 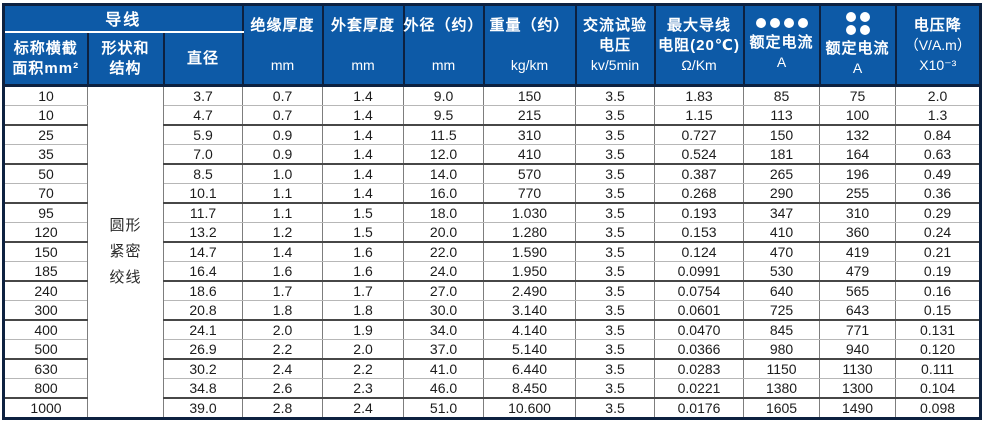 I want to click on cell: 0.0601, so click(x=699, y=310).